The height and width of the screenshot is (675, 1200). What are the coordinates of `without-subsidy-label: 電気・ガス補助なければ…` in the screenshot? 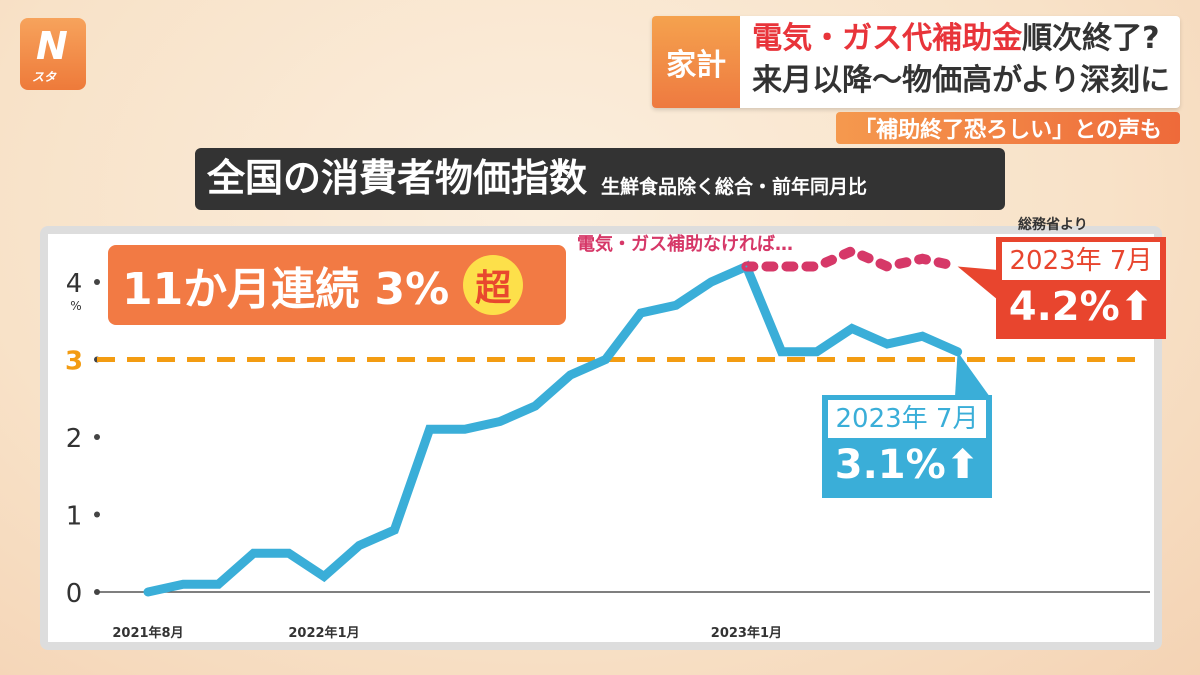 It's located at (685, 244).